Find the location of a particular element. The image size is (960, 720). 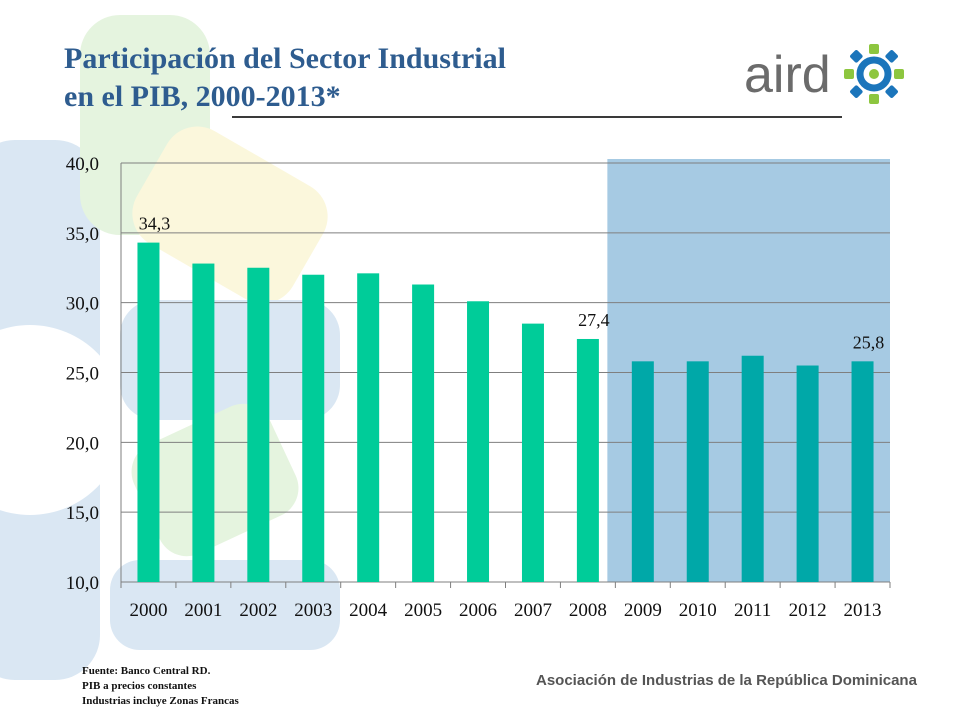

x-tick-label: 2006 is located at coordinates (478, 610).